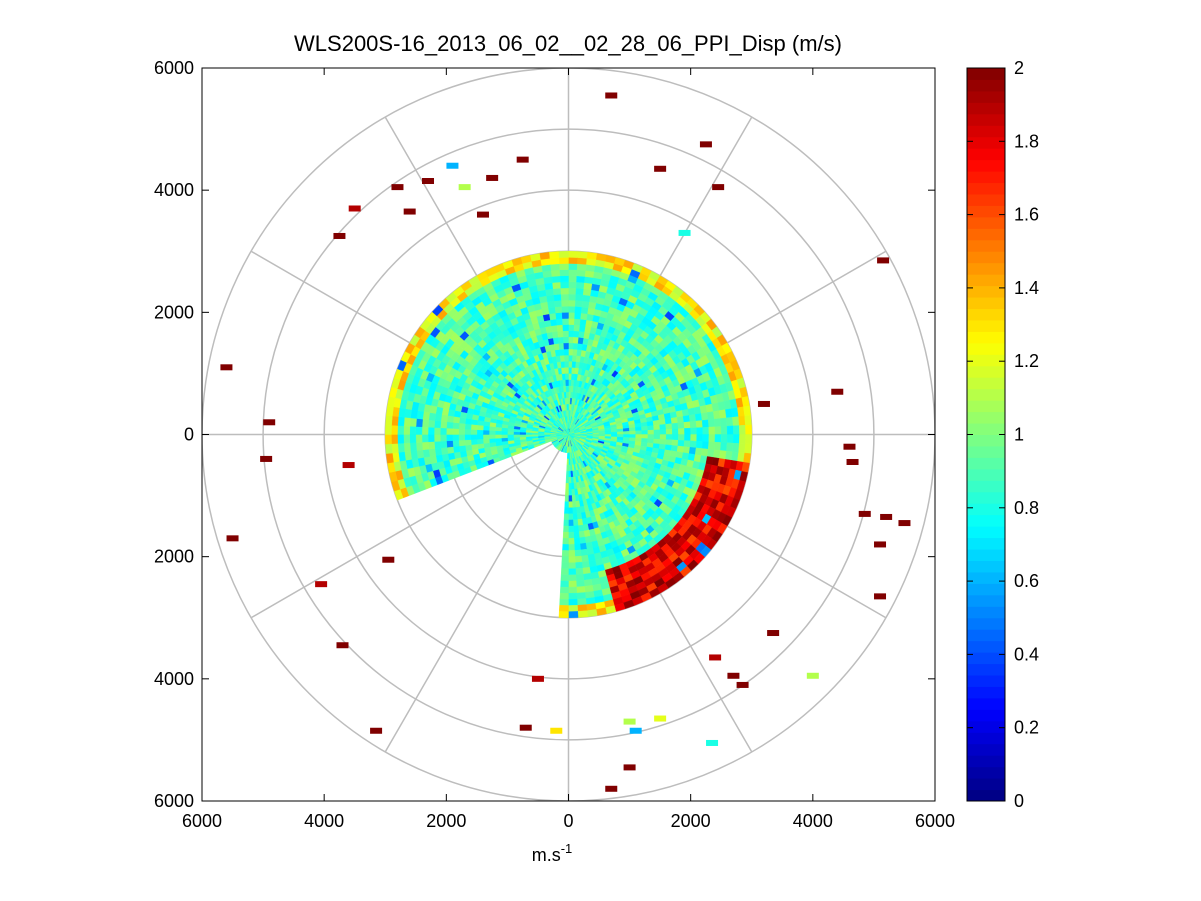 This screenshot has height=901, width=1201. I want to click on colorbar-tick-label: 0.4, so click(1026, 654).